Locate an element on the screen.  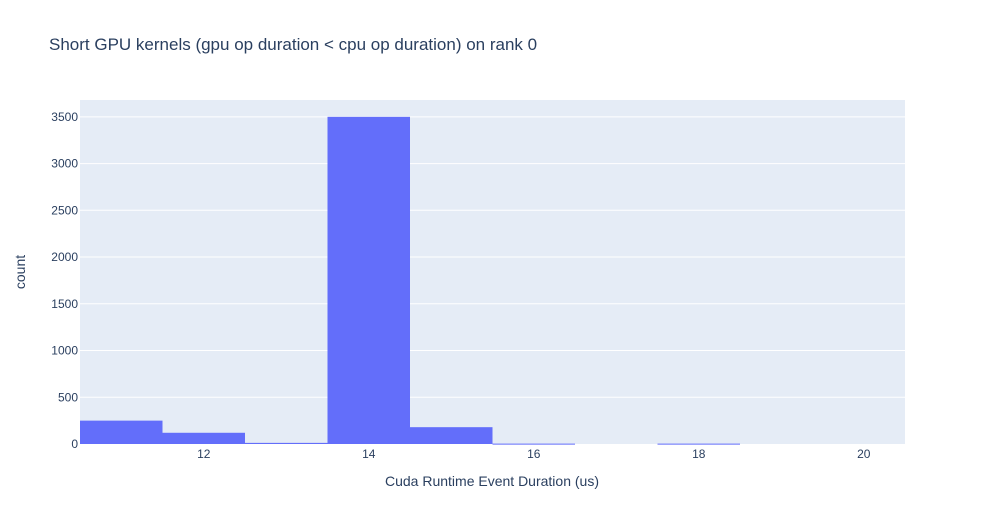
x-axis-ticks: 12 14 16 18 20 is located at coordinates (534, 454).